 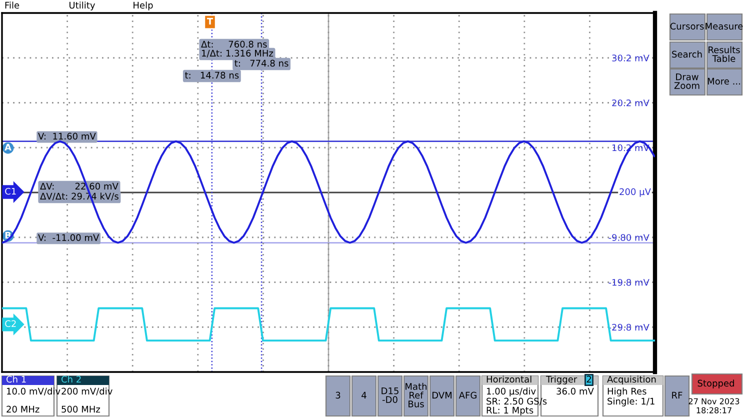 What do you see at coordinates (635, 192) in the screenshot?
I see `ref-line-label: 200 µV` at bounding box center [635, 192].